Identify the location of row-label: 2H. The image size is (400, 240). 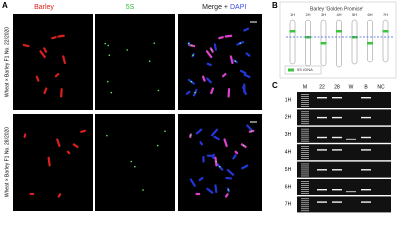
(288, 118).